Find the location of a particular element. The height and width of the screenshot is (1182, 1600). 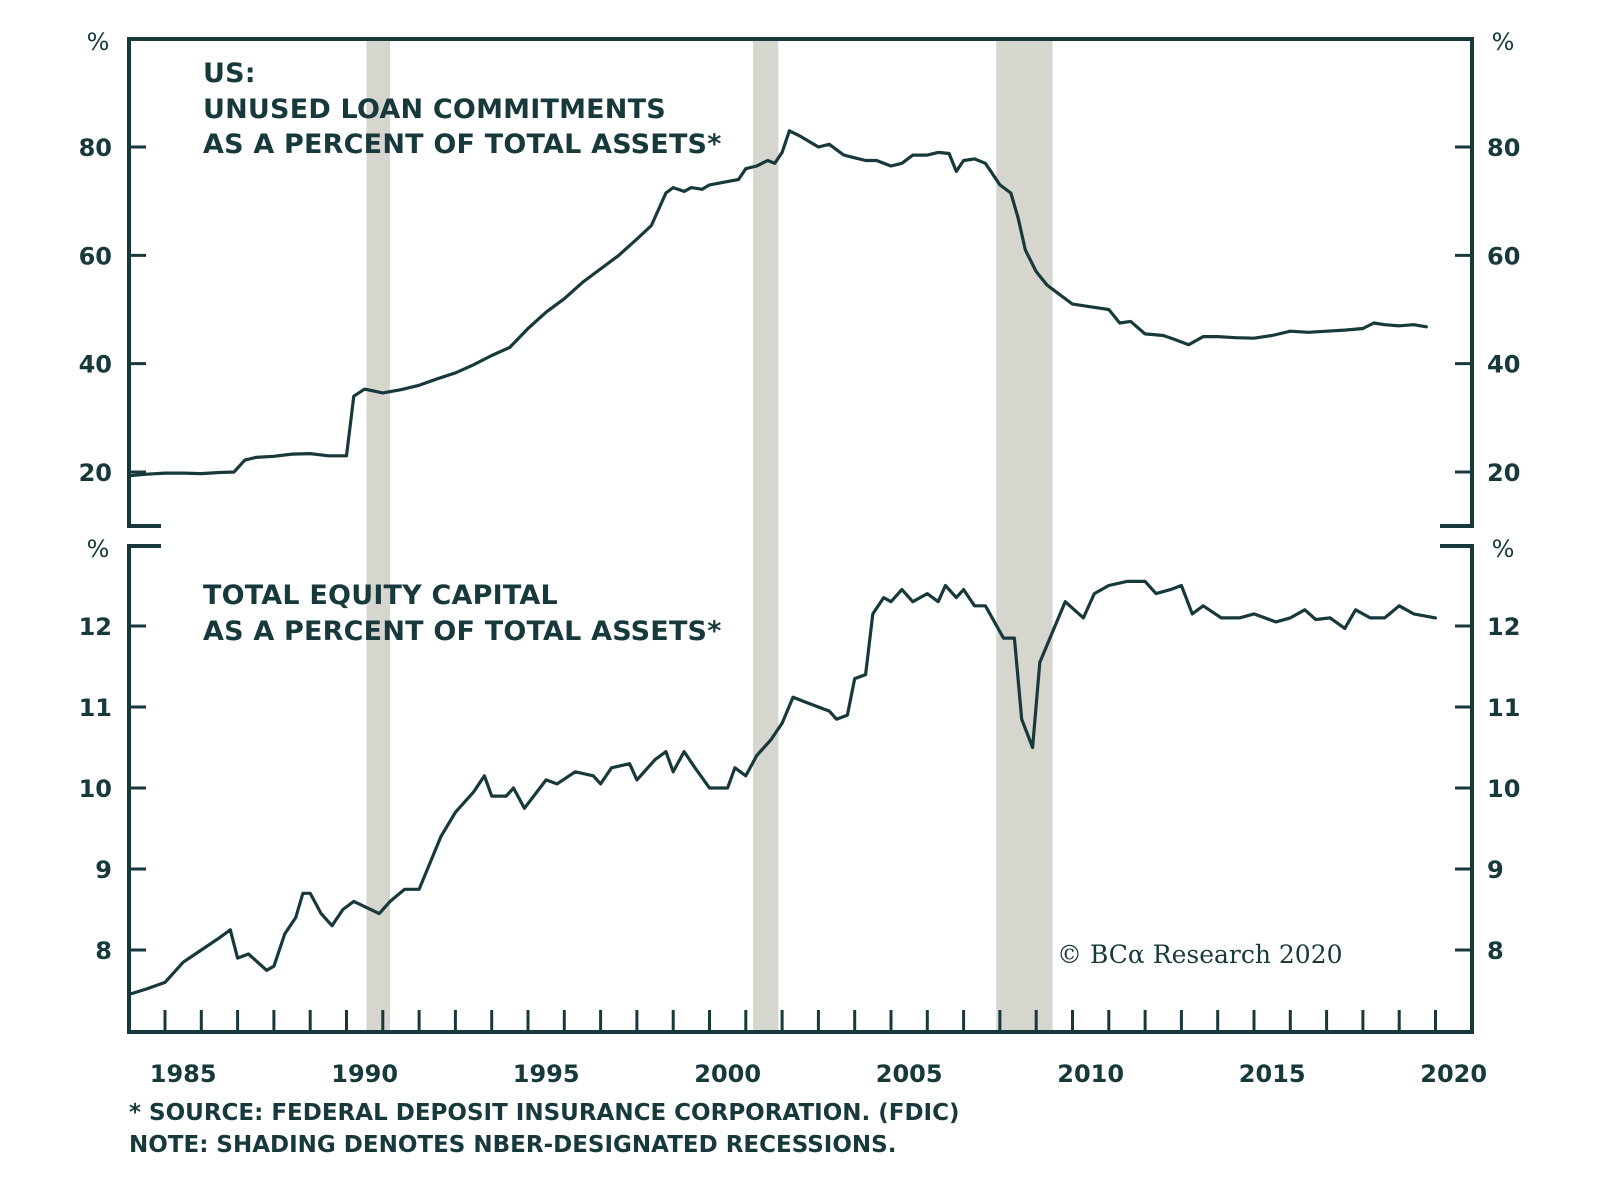

bottom-left-unit-label: % is located at coordinates (98, 549).